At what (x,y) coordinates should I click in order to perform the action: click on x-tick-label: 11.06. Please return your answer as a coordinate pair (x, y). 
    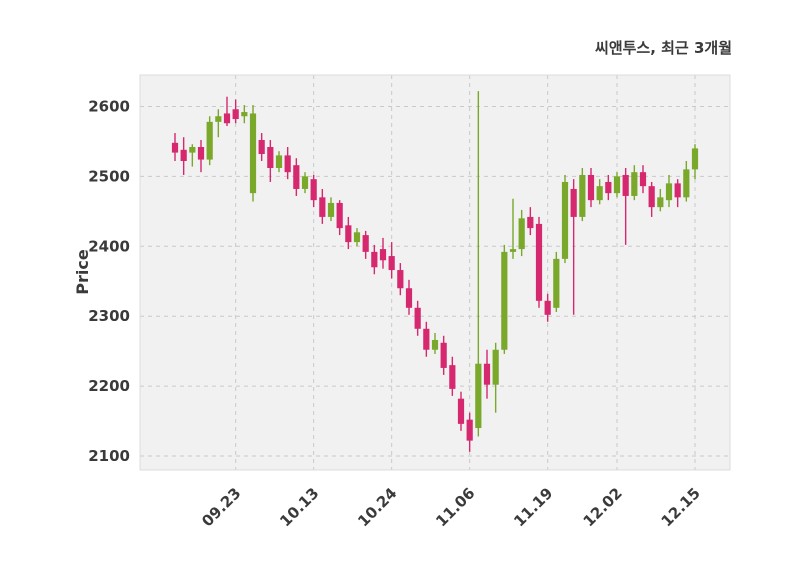
    Looking at the image, I should click on (455, 507).